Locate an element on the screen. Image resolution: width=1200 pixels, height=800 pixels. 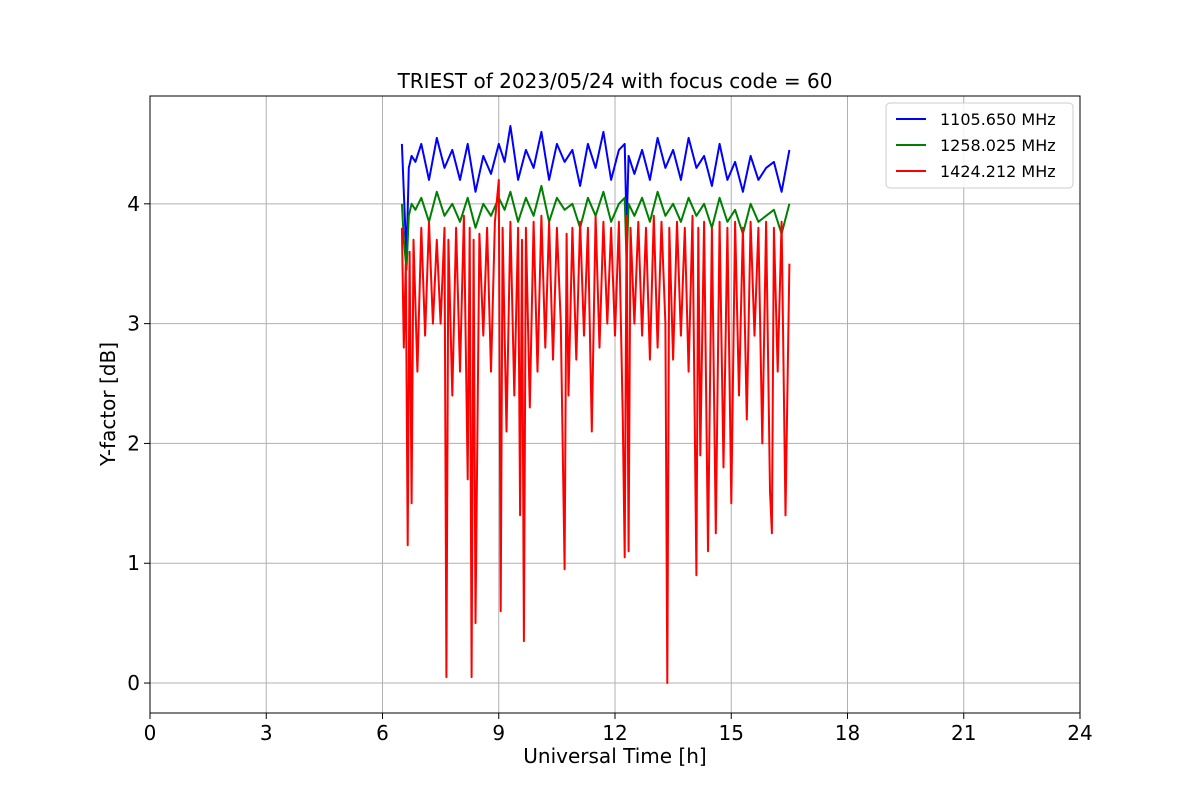
x-tick-label-3: 3 is located at coordinates (266, 733).